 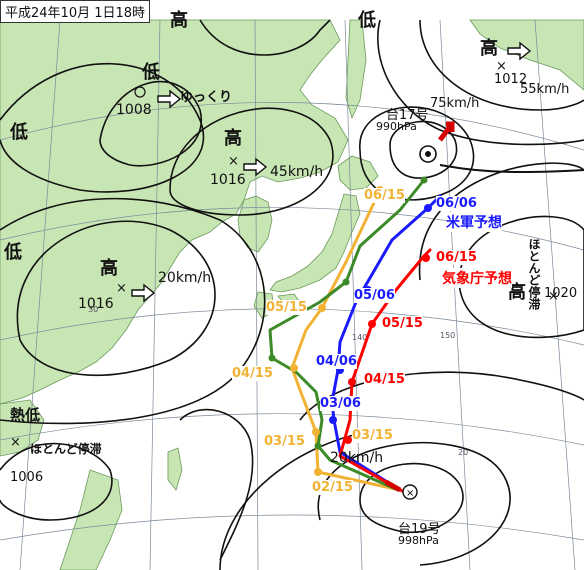 I want to click on typhoon-pressure: 990hPa, so click(x=396, y=126).